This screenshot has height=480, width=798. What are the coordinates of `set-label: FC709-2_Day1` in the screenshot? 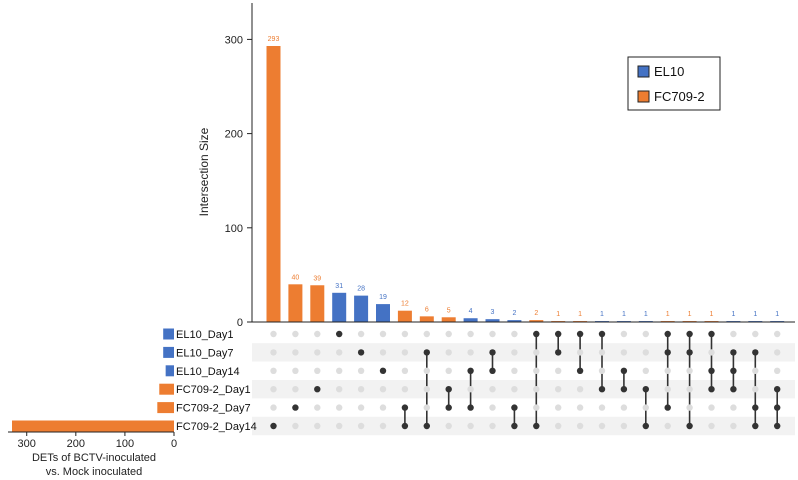 It's located at (213, 390).